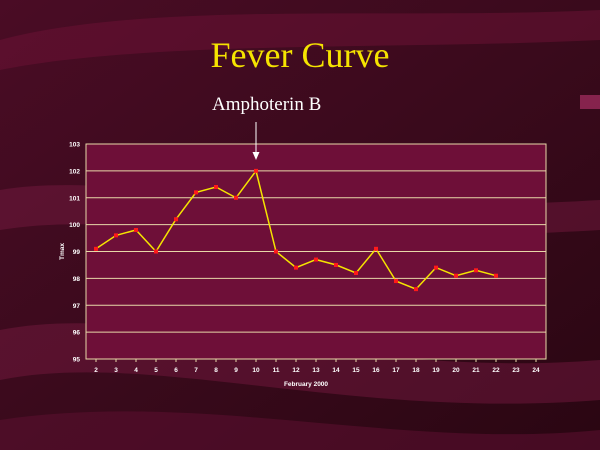 This screenshot has width=600, height=450. Describe the element at coordinates (74, 225) in the screenshot. I see `y-tick-label: 100` at that location.